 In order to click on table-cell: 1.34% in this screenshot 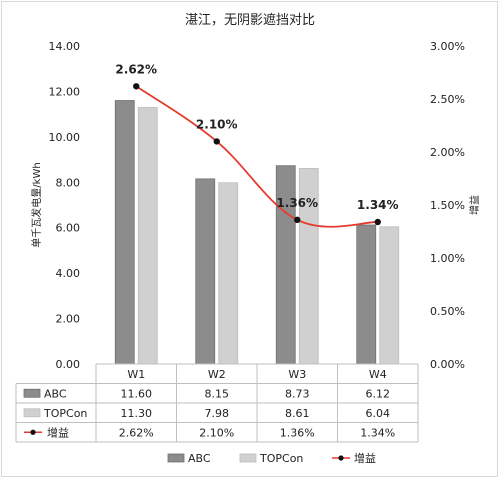, I will do `click(377, 432)`.